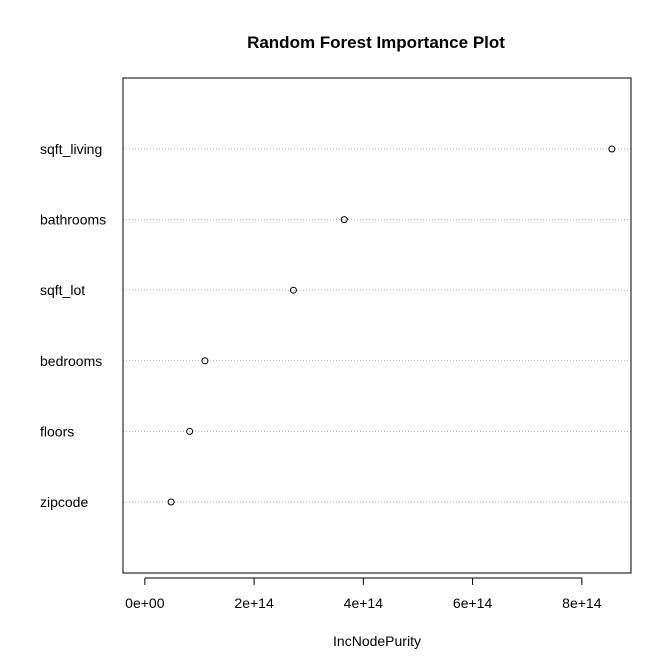 This screenshot has height=671, width=672. I want to click on x-tick-label-1: 2e+14, so click(254, 603).